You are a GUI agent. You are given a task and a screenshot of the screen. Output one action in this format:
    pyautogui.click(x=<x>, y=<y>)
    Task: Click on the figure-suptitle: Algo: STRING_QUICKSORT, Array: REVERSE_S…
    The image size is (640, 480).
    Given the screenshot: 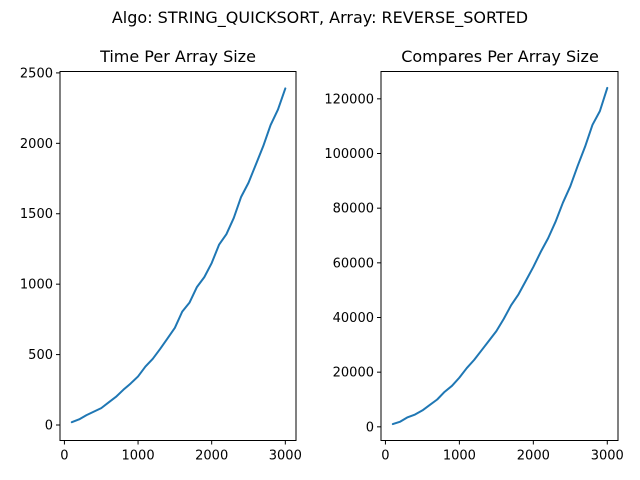 What is the action you would take?
    pyautogui.click(x=320, y=18)
    